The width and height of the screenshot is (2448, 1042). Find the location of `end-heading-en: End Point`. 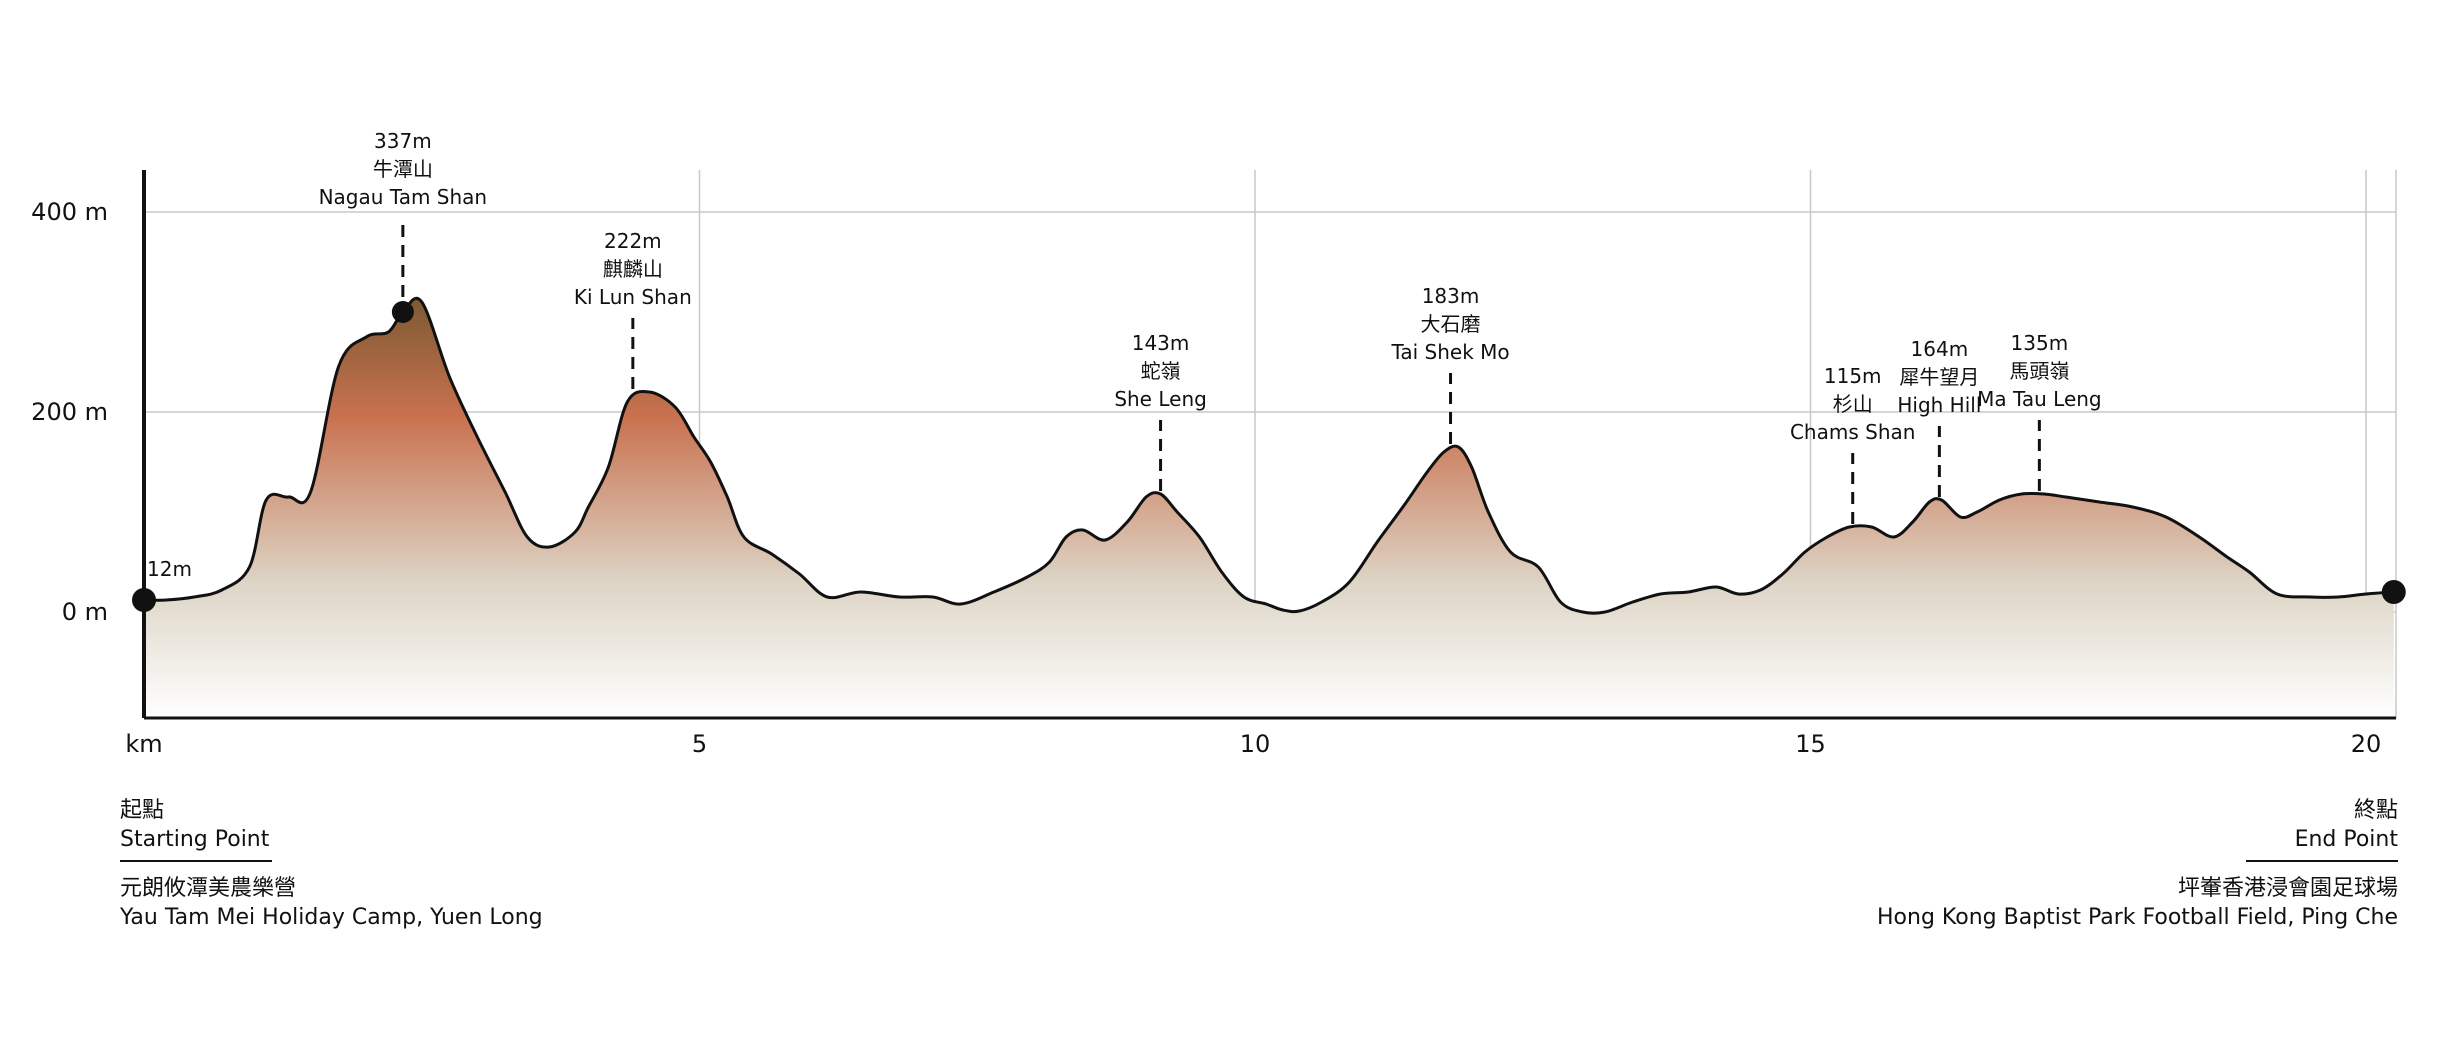

end-heading-en: End Point is located at coordinates (2346, 839).